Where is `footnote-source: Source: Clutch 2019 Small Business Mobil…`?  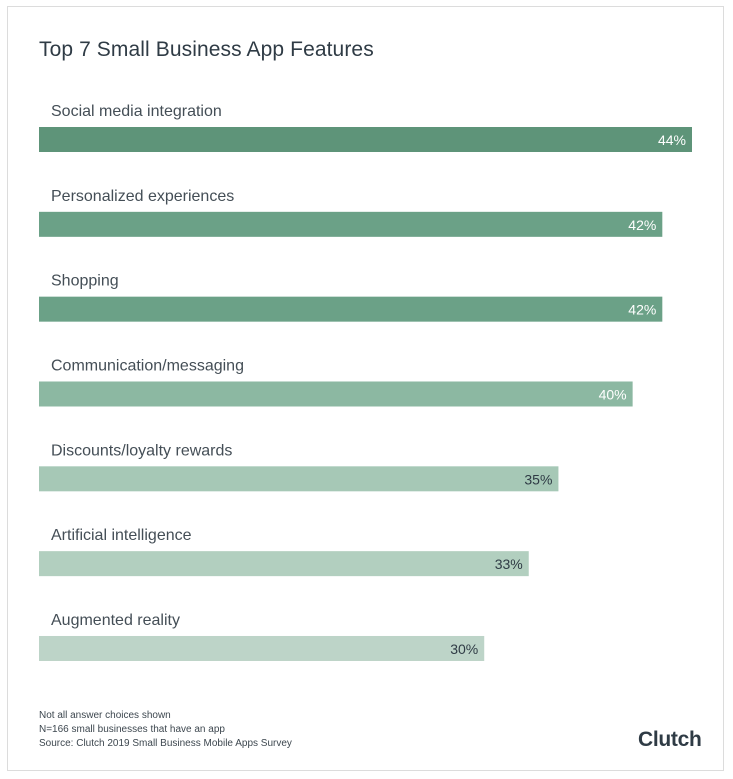
footnote-source: Source: Clutch 2019 Small Business Mobil… is located at coordinates (165, 743).